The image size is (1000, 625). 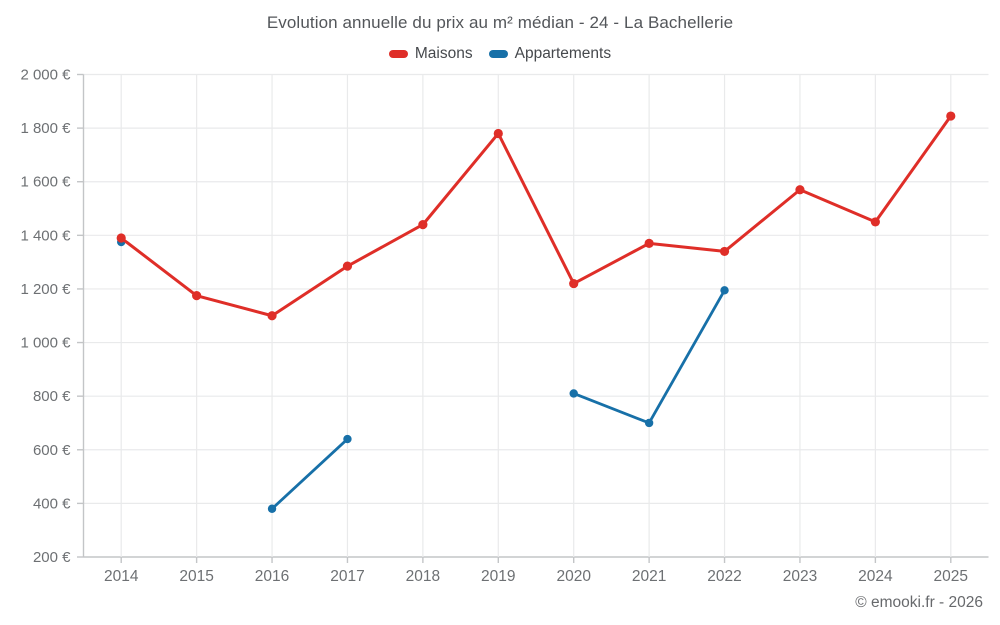 I want to click on x-tick-label: 2025, so click(x=951, y=576).